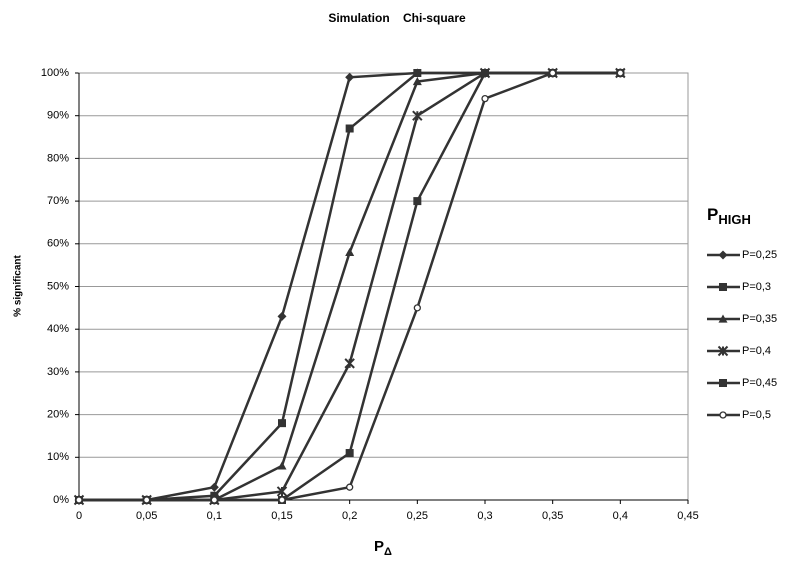 The height and width of the screenshot is (561, 795). Describe the element at coordinates (58, 116) in the screenshot. I see `y-tick-label: 90%` at that location.